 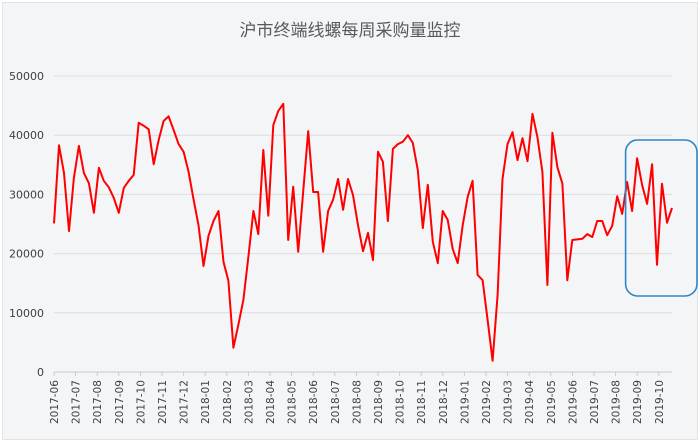 What do you see at coordinates (509, 402) in the screenshot?
I see `x-tick-label: 2019-03` at bounding box center [509, 402].